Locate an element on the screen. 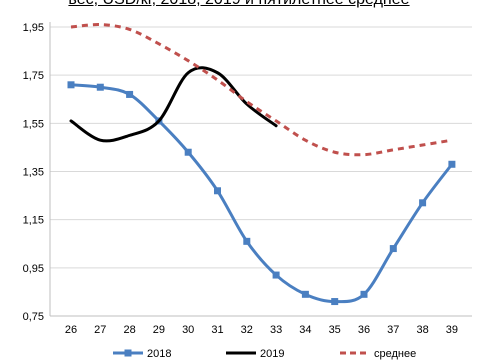 The image size is (478, 363). y-tick-label: 1,75 is located at coordinates (33, 76).